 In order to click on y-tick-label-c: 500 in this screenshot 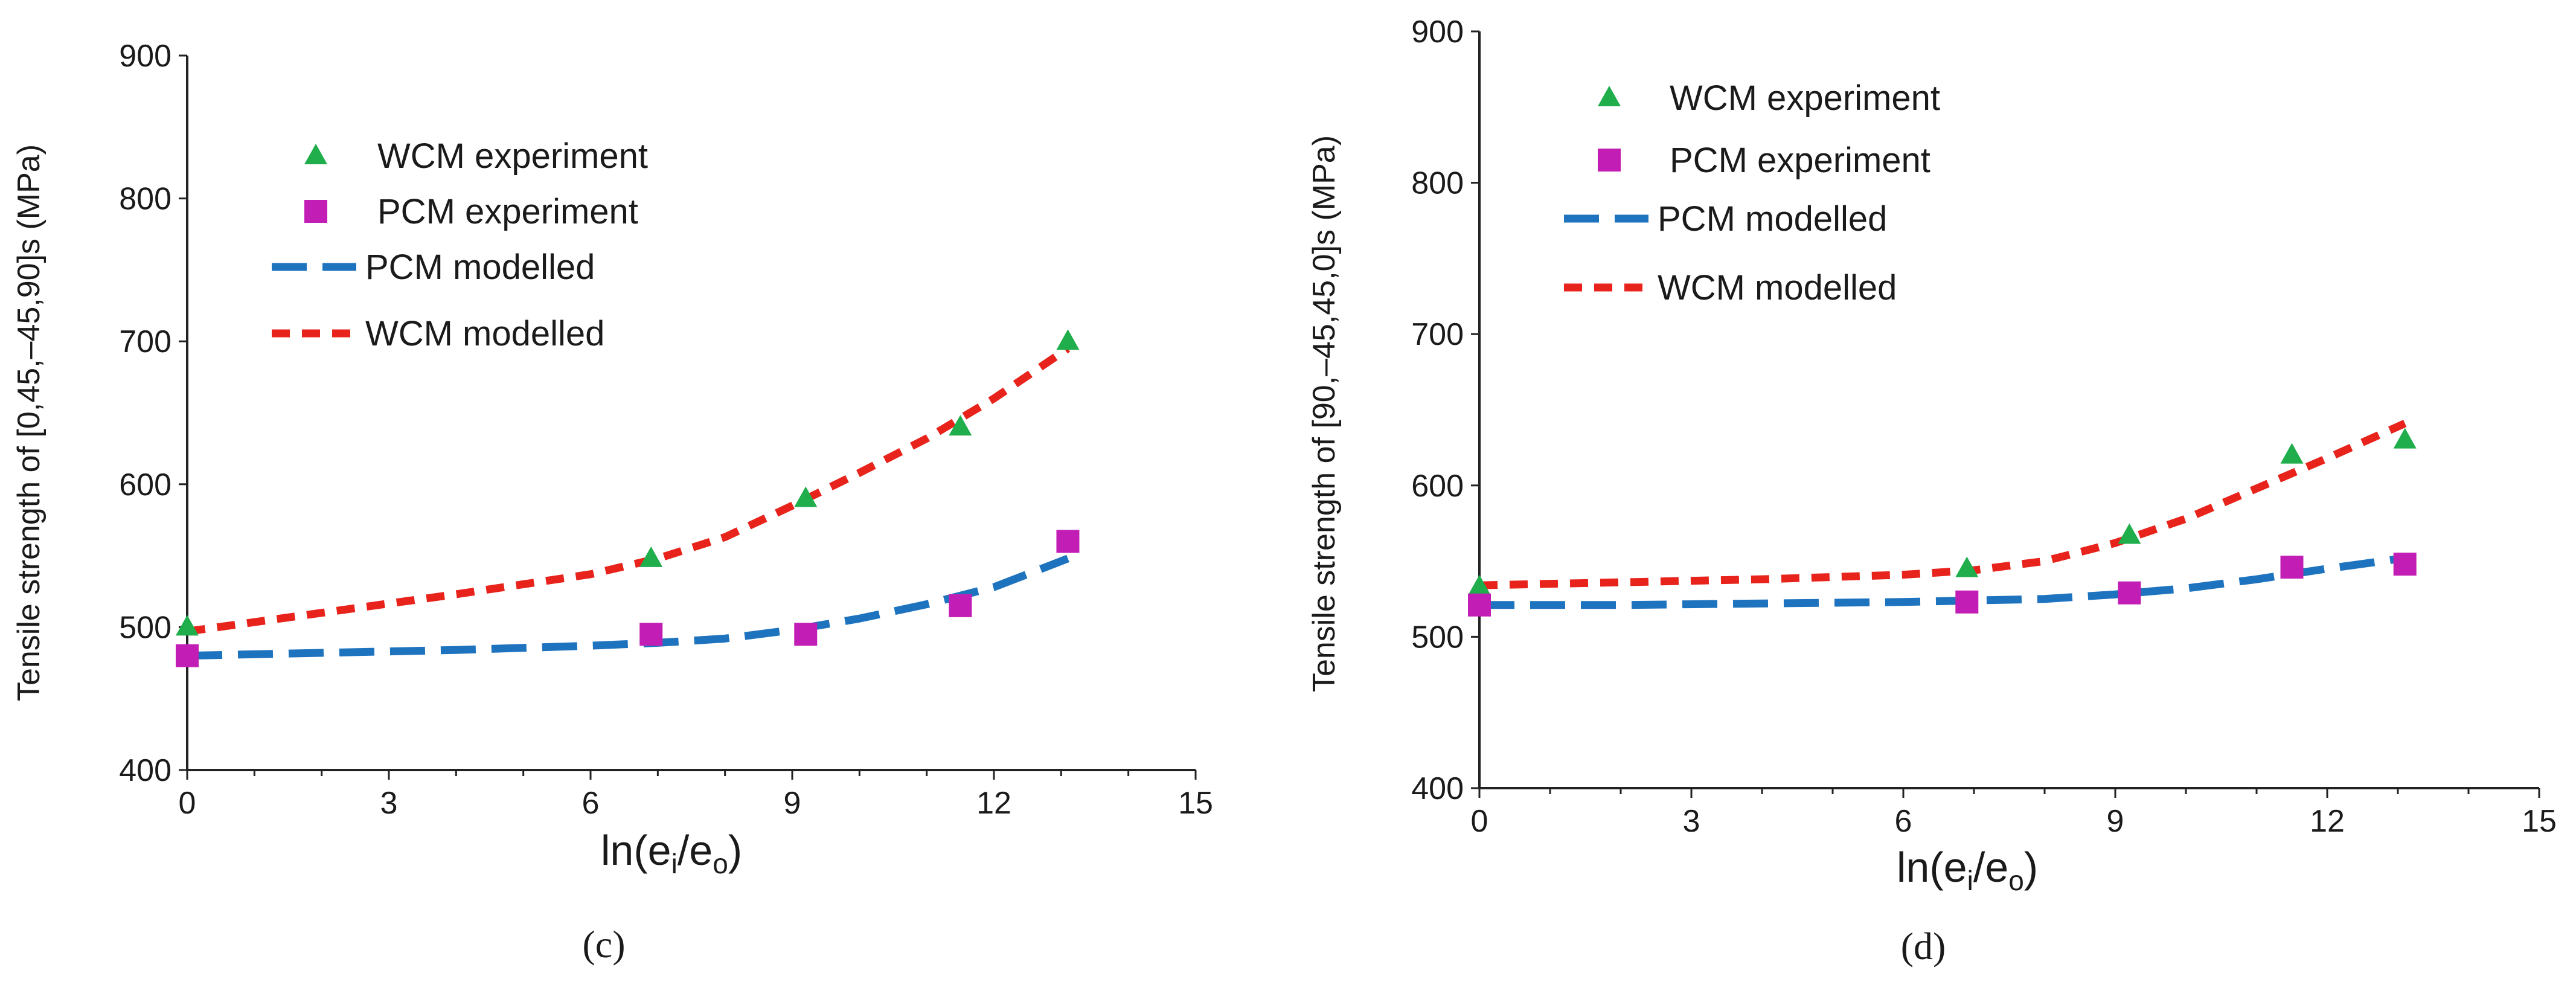, I will do `click(145, 627)`.